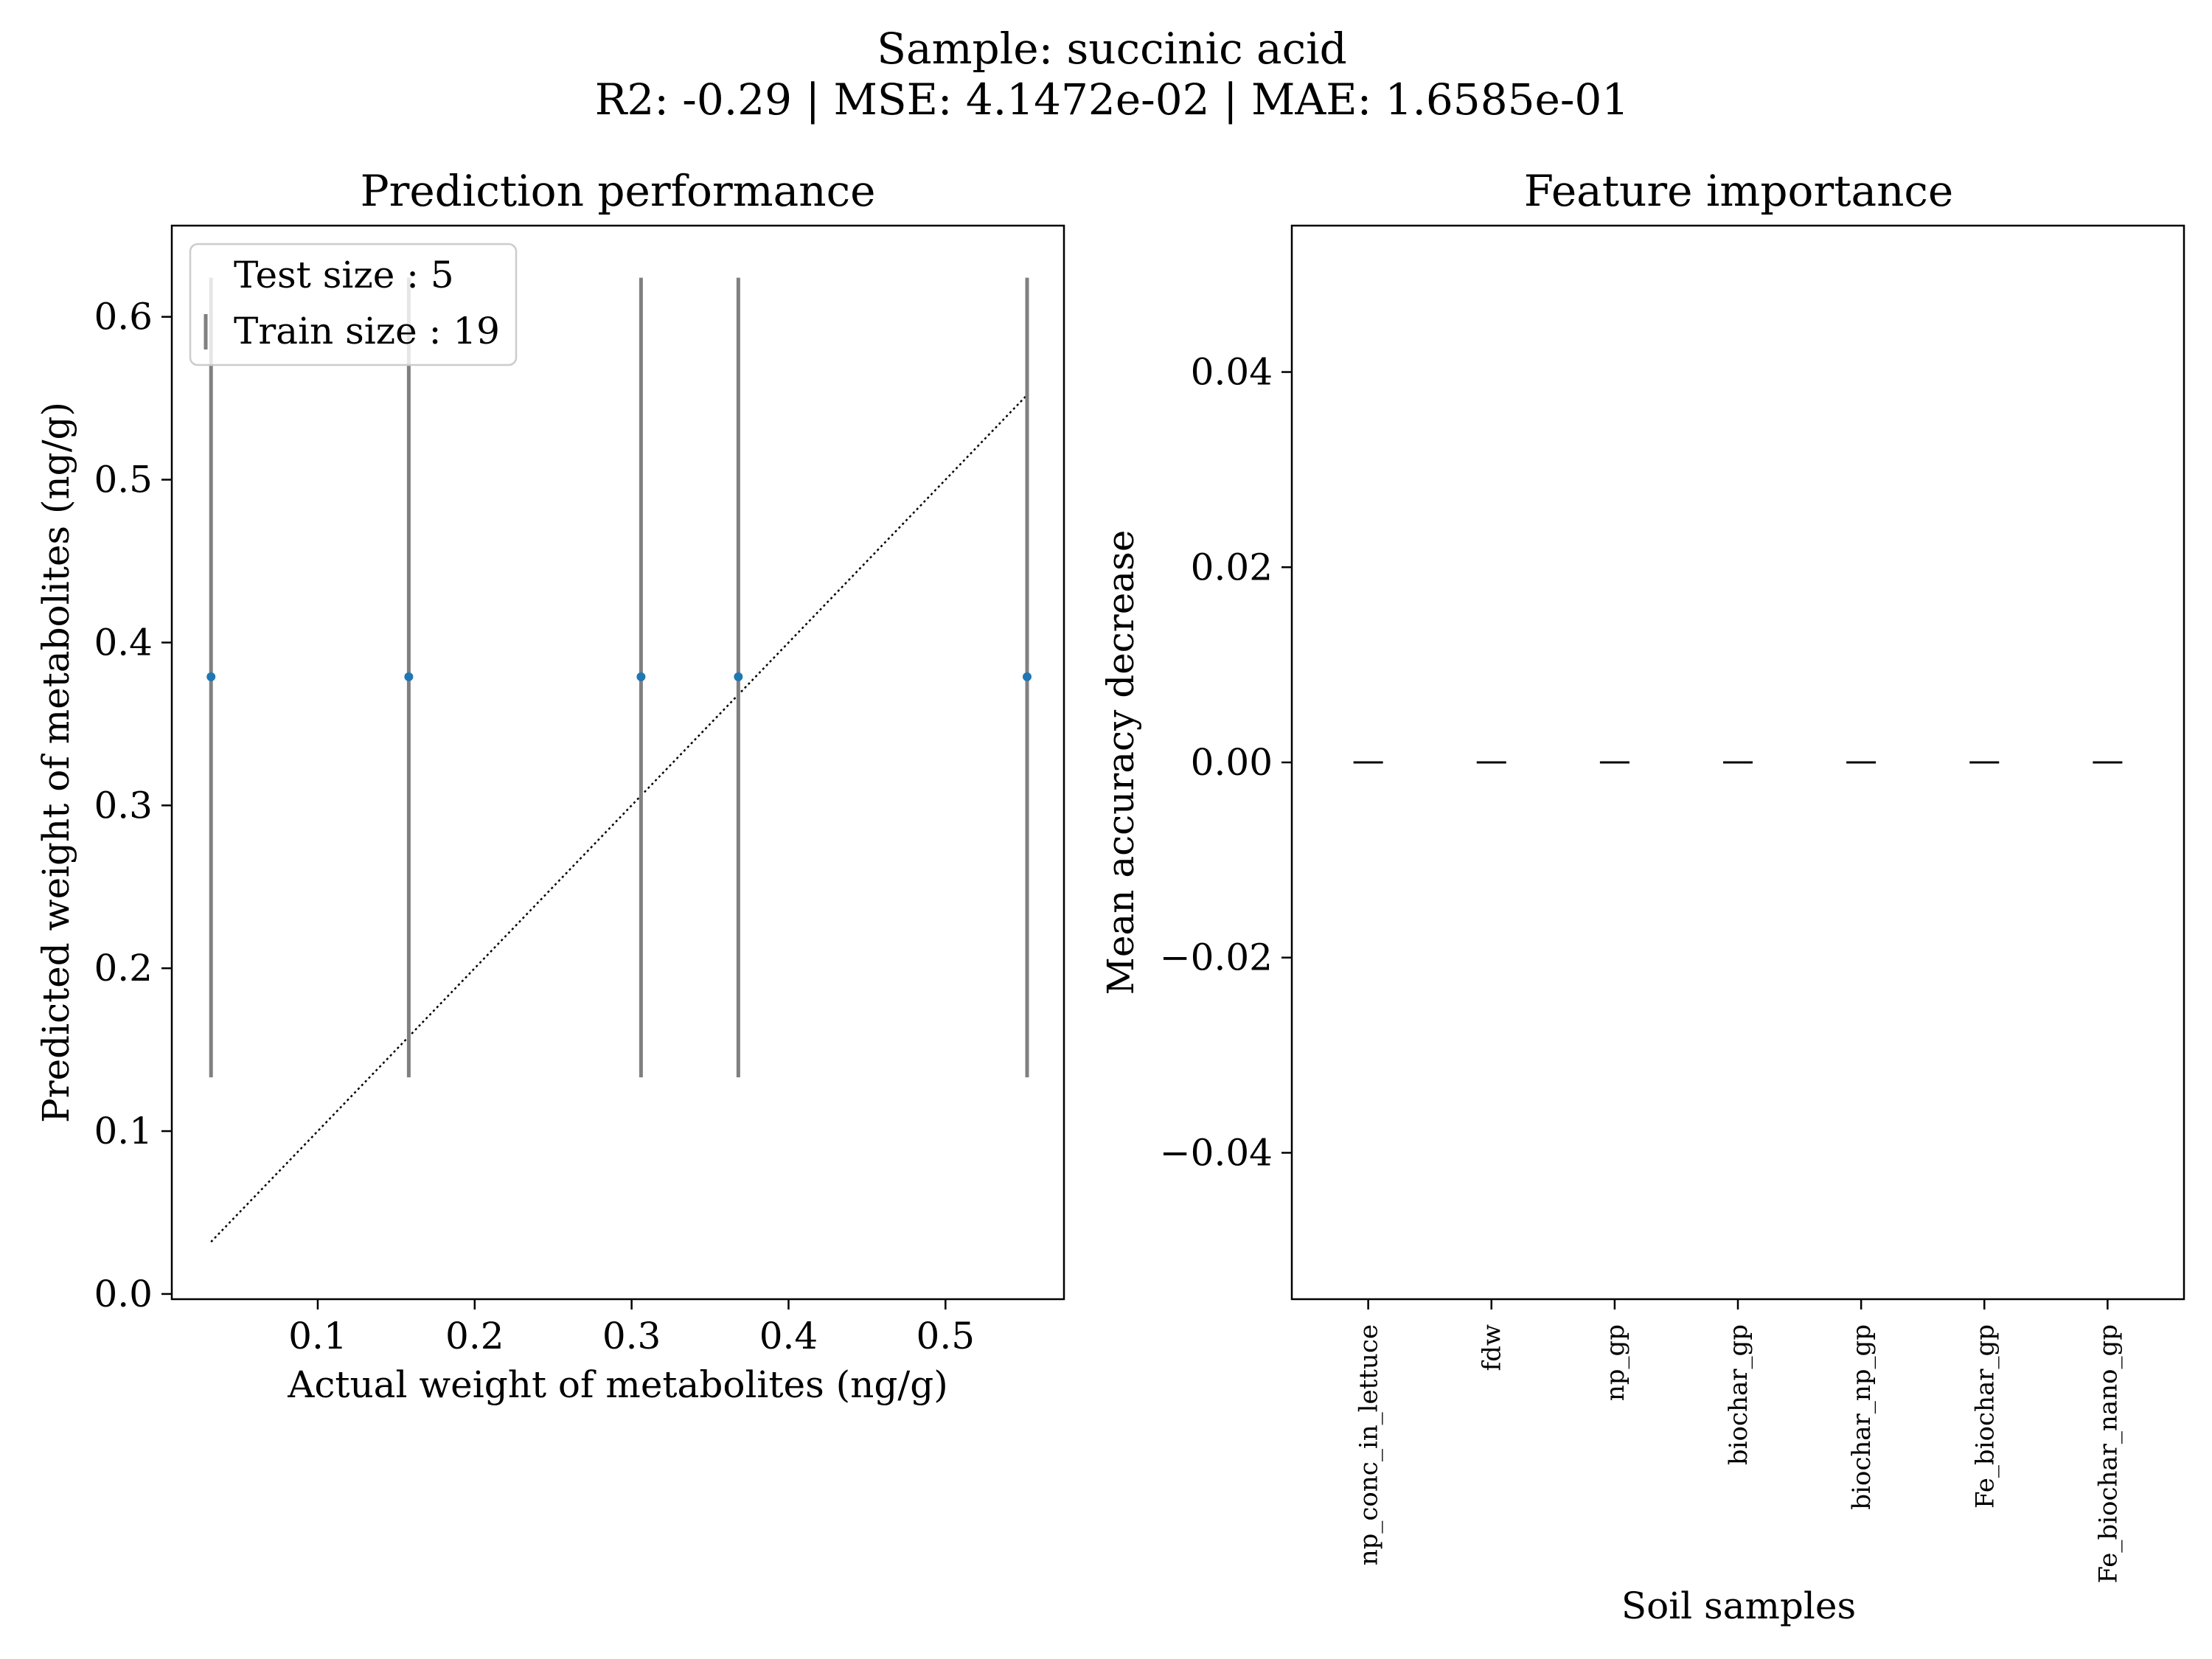 Image resolution: width=2212 pixels, height=1659 pixels. What do you see at coordinates (123, 480) in the screenshot?
I see `y-tick-label: 0.5` at bounding box center [123, 480].